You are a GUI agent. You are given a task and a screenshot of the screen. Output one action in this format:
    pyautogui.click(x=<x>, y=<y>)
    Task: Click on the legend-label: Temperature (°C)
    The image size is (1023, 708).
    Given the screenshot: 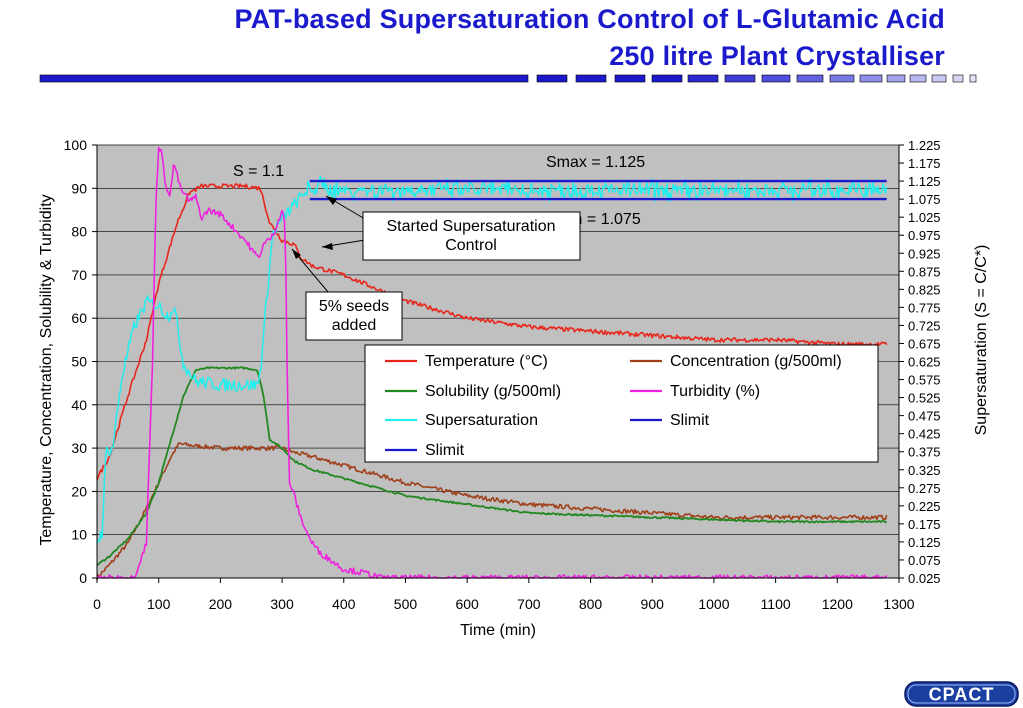 What is the action you would take?
    pyautogui.click(x=486, y=361)
    